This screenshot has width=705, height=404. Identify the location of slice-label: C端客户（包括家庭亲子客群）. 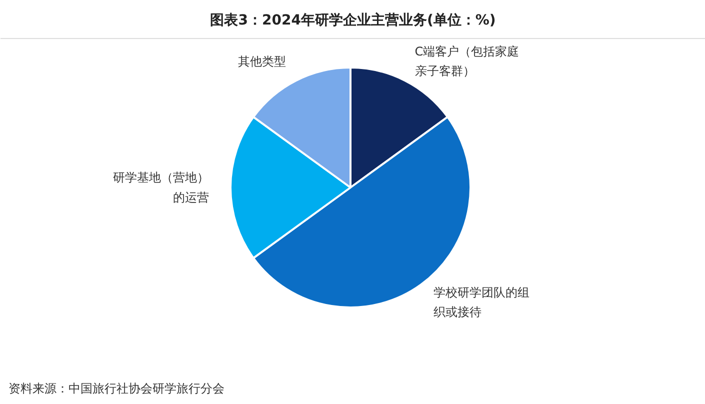
(467, 61).